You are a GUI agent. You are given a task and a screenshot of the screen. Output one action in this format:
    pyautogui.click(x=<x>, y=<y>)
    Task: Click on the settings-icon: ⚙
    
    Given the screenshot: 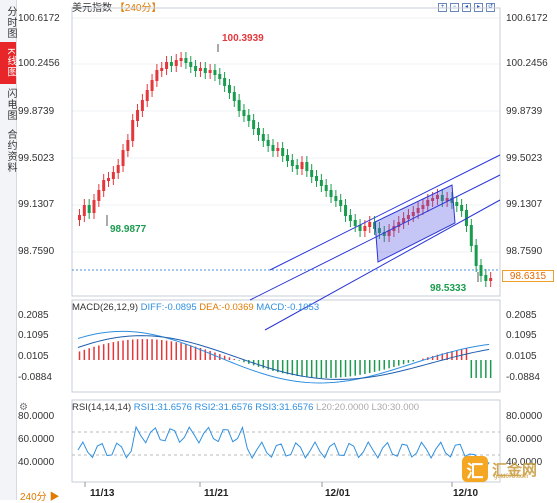 What is the action you would take?
    pyautogui.click(x=23, y=407)
    